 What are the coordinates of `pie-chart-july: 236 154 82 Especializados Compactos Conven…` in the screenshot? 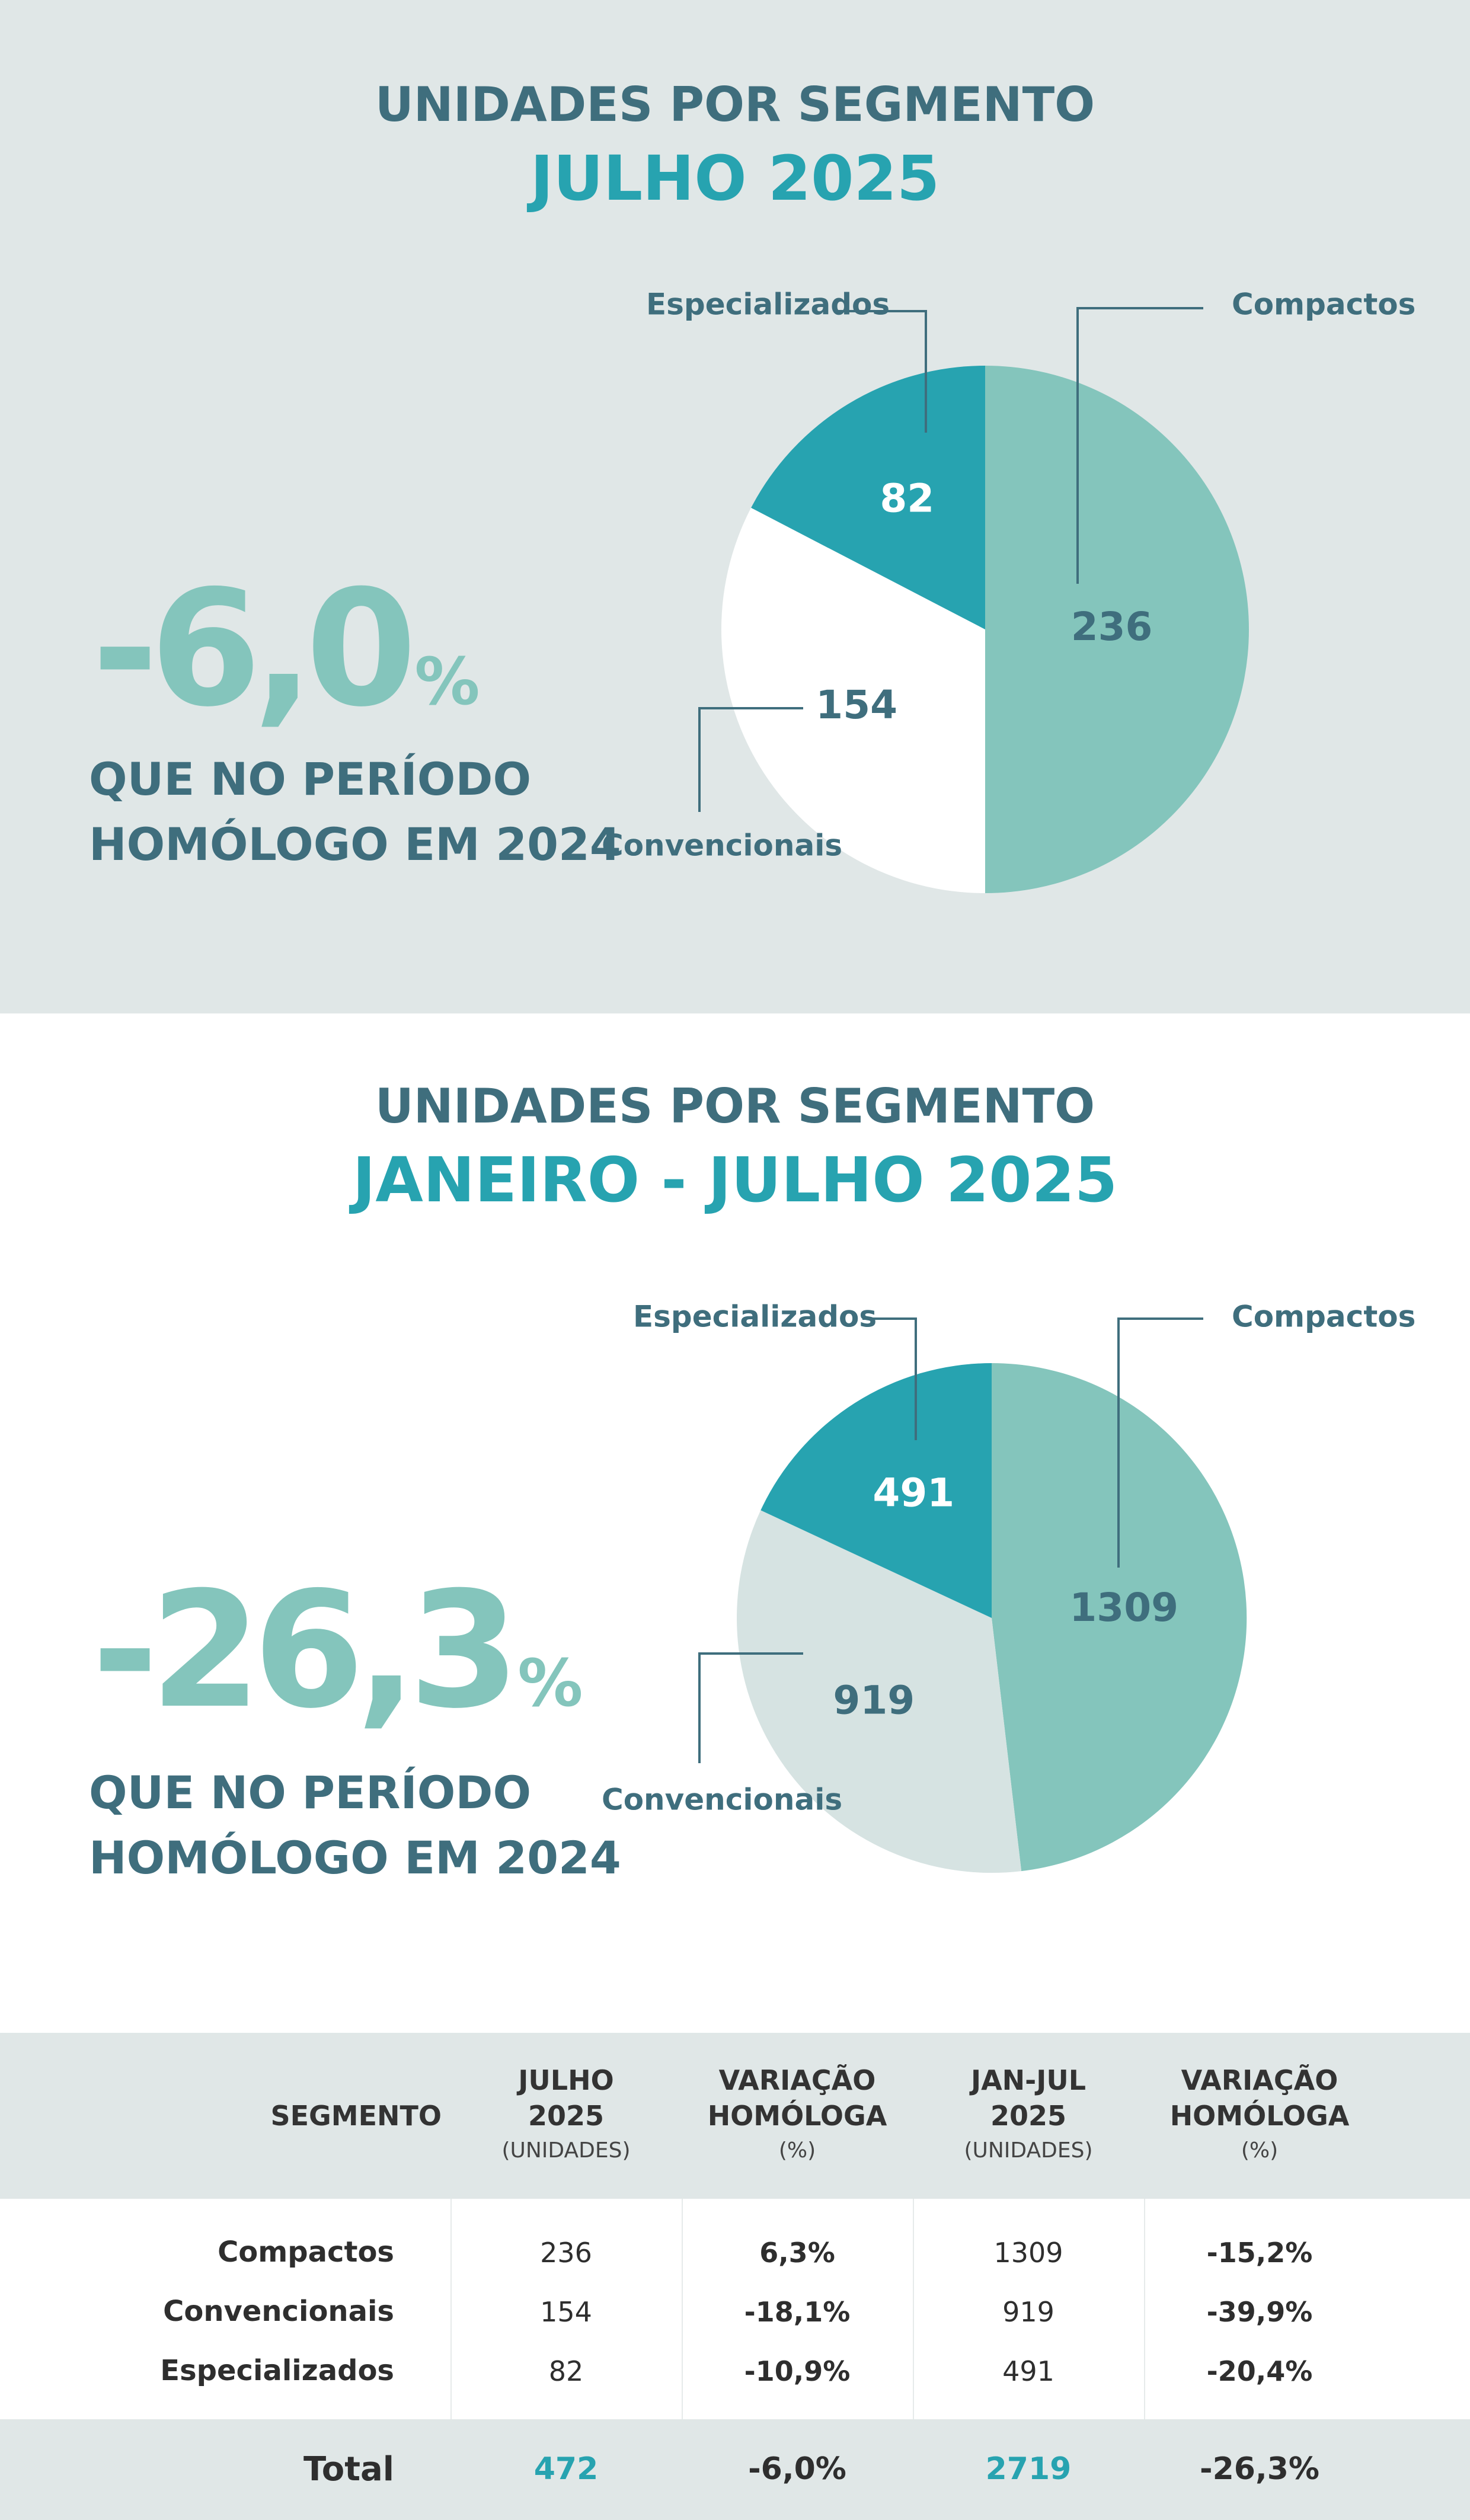 It's located at (1009, 590).